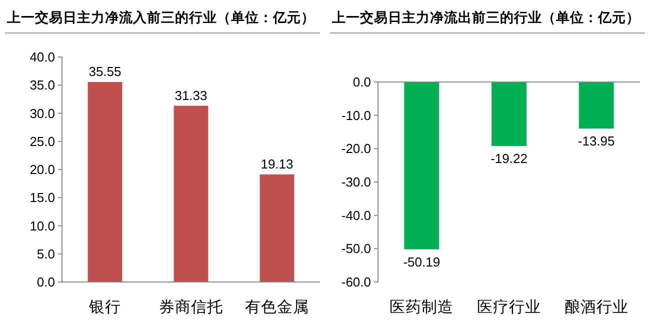  Describe the element at coordinates (356, 215) in the screenshot. I see `y-tick-label: -40.0` at that location.